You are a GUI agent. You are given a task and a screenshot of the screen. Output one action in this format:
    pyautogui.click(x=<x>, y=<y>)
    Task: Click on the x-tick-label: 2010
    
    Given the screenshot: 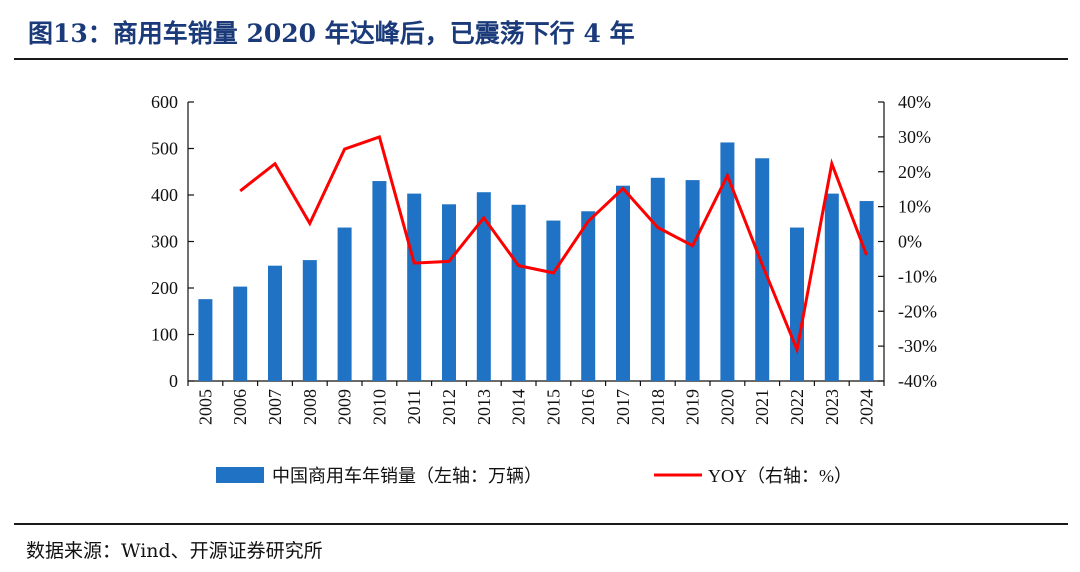 What is the action you would take?
    pyautogui.click(x=379, y=407)
    